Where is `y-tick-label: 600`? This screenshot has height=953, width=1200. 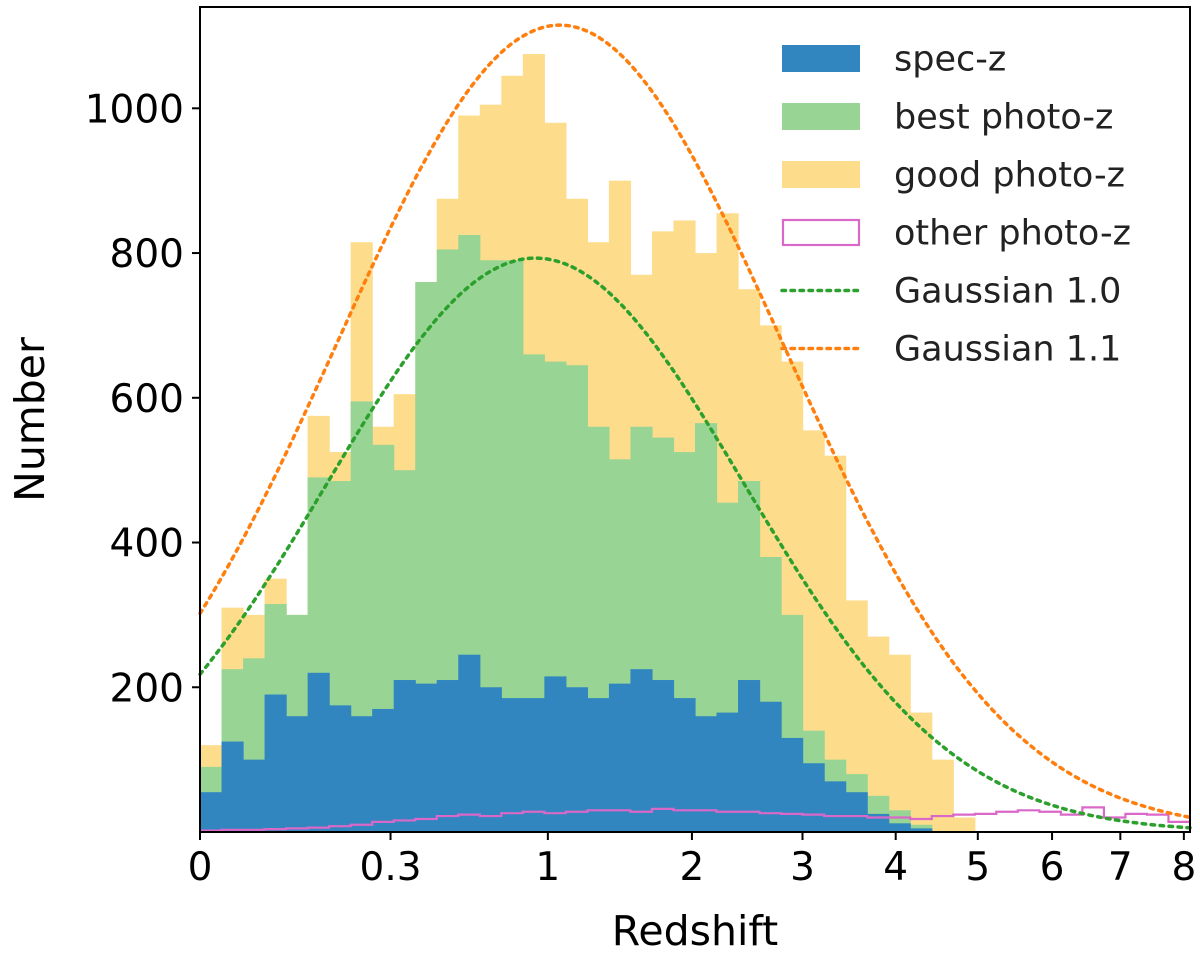
y-tick-label: 600 is located at coordinates (147, 399).